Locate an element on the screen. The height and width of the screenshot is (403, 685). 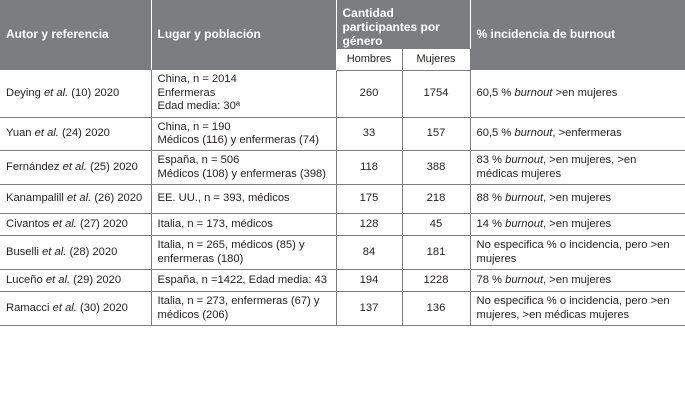
author-ref: (25) 2020 is located at coordinates (112, 166).